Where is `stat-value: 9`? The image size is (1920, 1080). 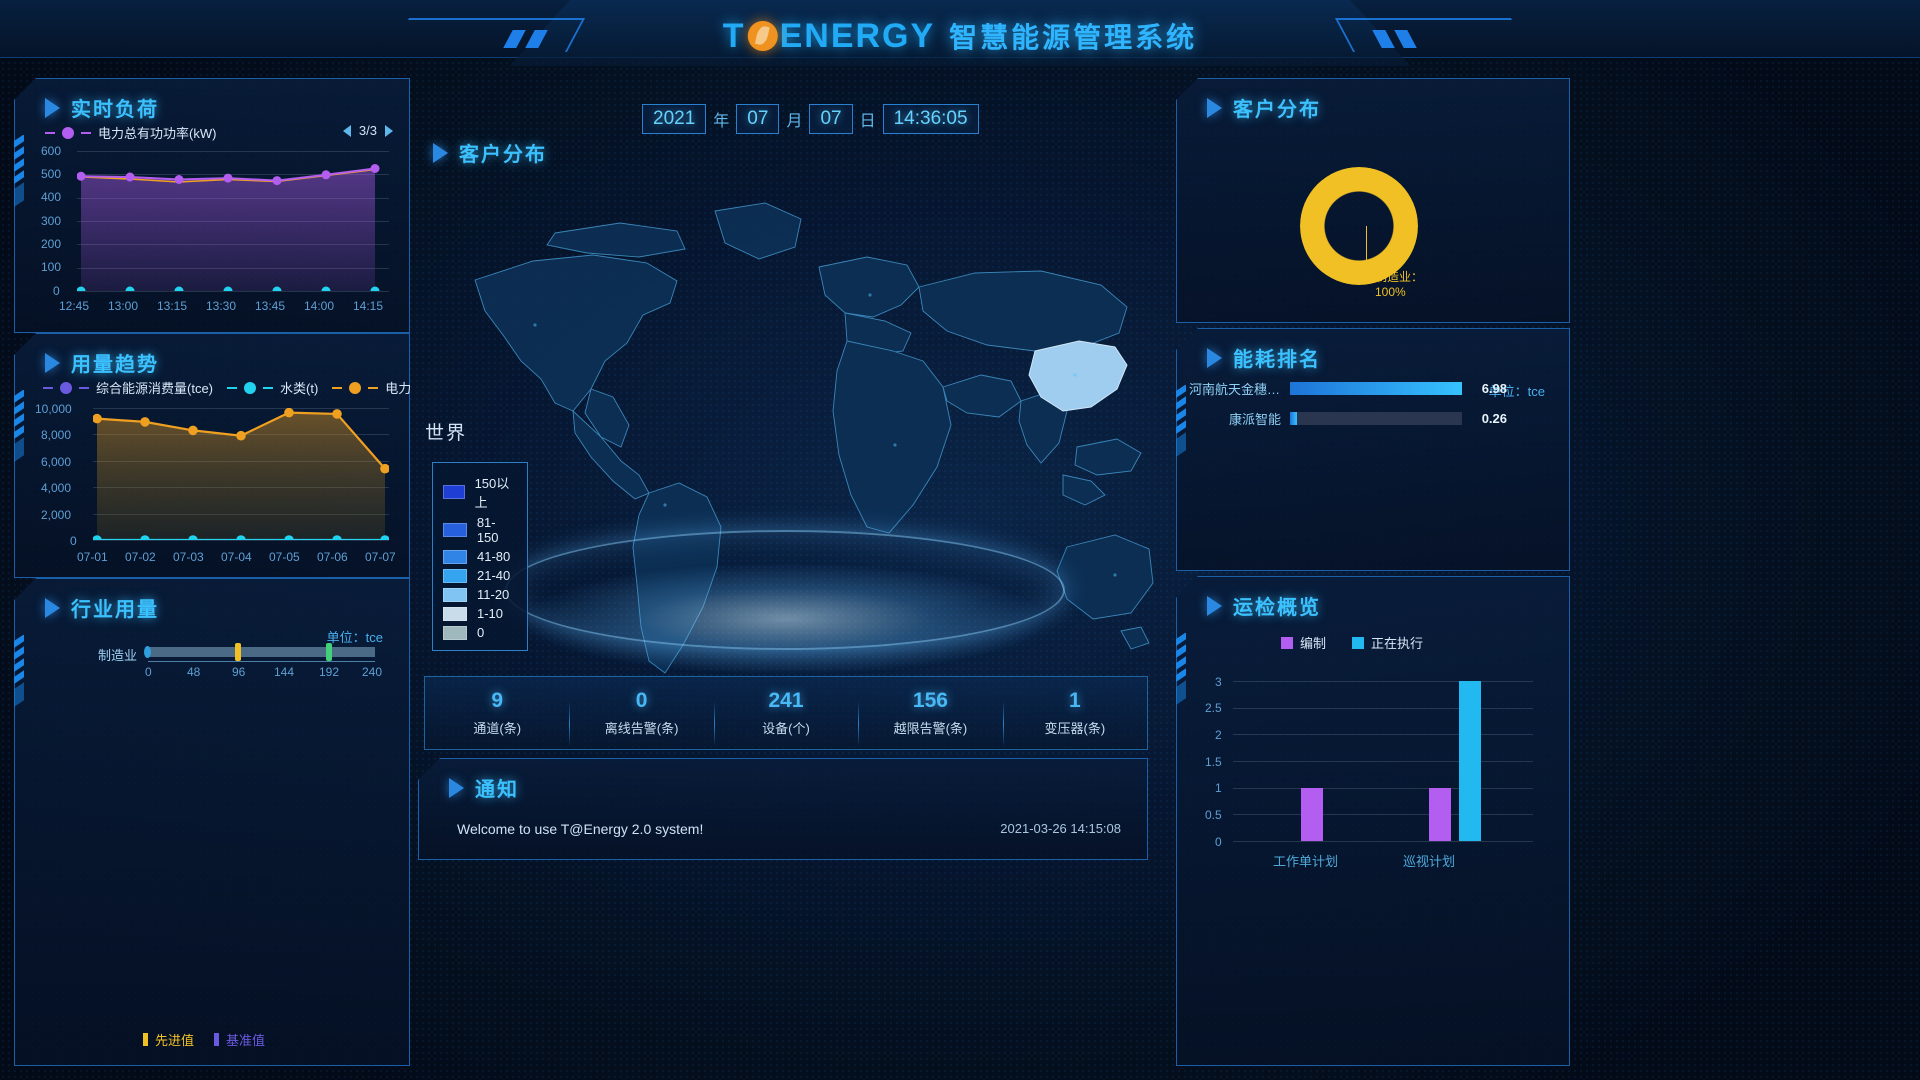 stat-value: 9 is located at coordinates (497, 700).